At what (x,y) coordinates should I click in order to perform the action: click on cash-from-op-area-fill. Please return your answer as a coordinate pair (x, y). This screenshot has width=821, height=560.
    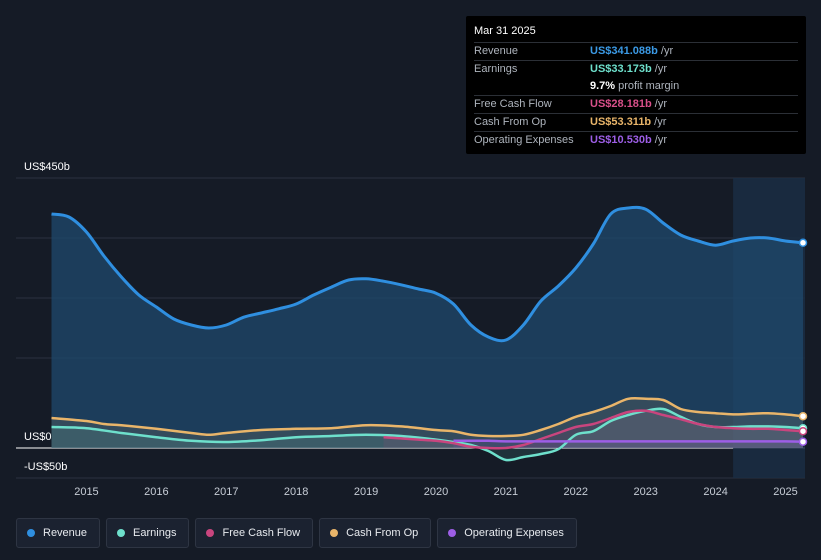
    Looking at the image, I should click on (427, 423).